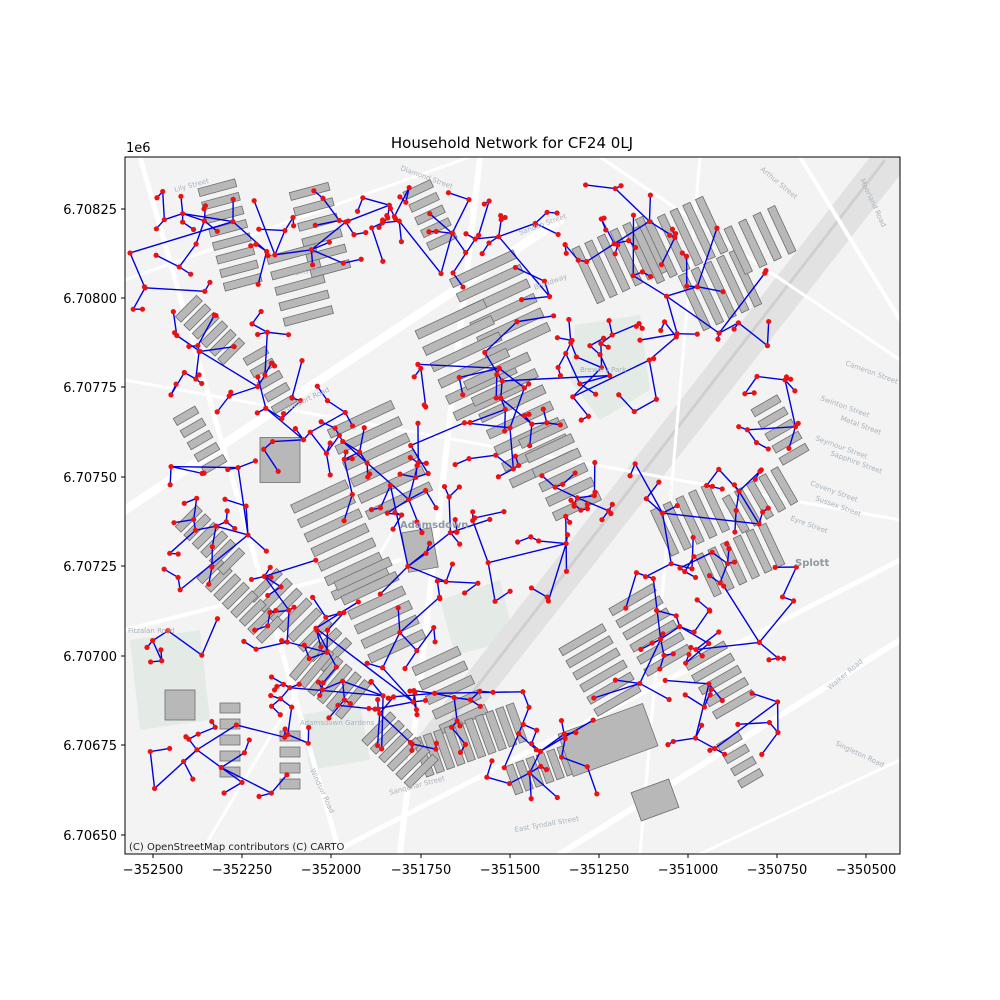 Image resolution: width=1000 pixels, height=1000 pixels. I want to click on street-label: Fitzalan Road, so click(151, 631).